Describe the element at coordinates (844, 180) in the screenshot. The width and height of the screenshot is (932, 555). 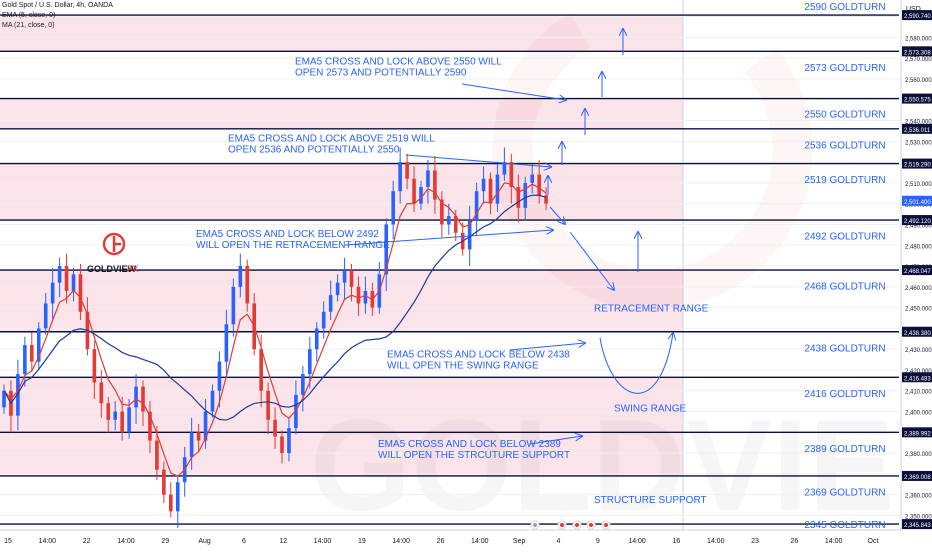
I see `level-label-4: 2519 GOLDTURN` at that location.